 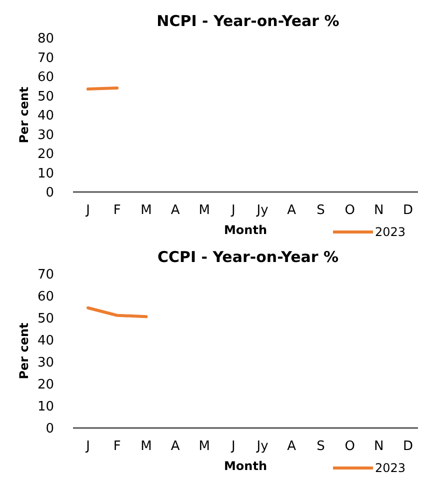 I want to click on chart-title: CCPI - Year-on-Year %, so click(x=248, y=257).